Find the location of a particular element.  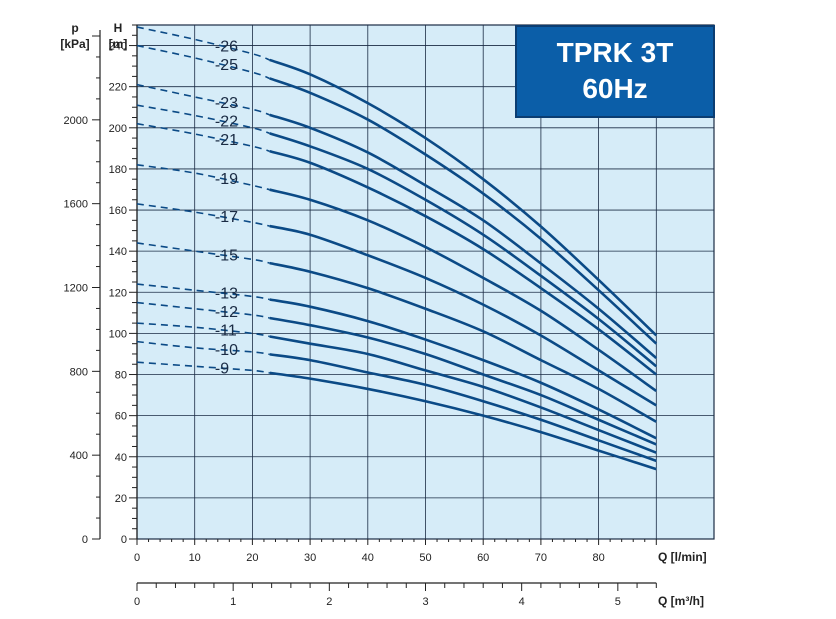

x-tick-label: 30 is located at coordinates (310, 558).